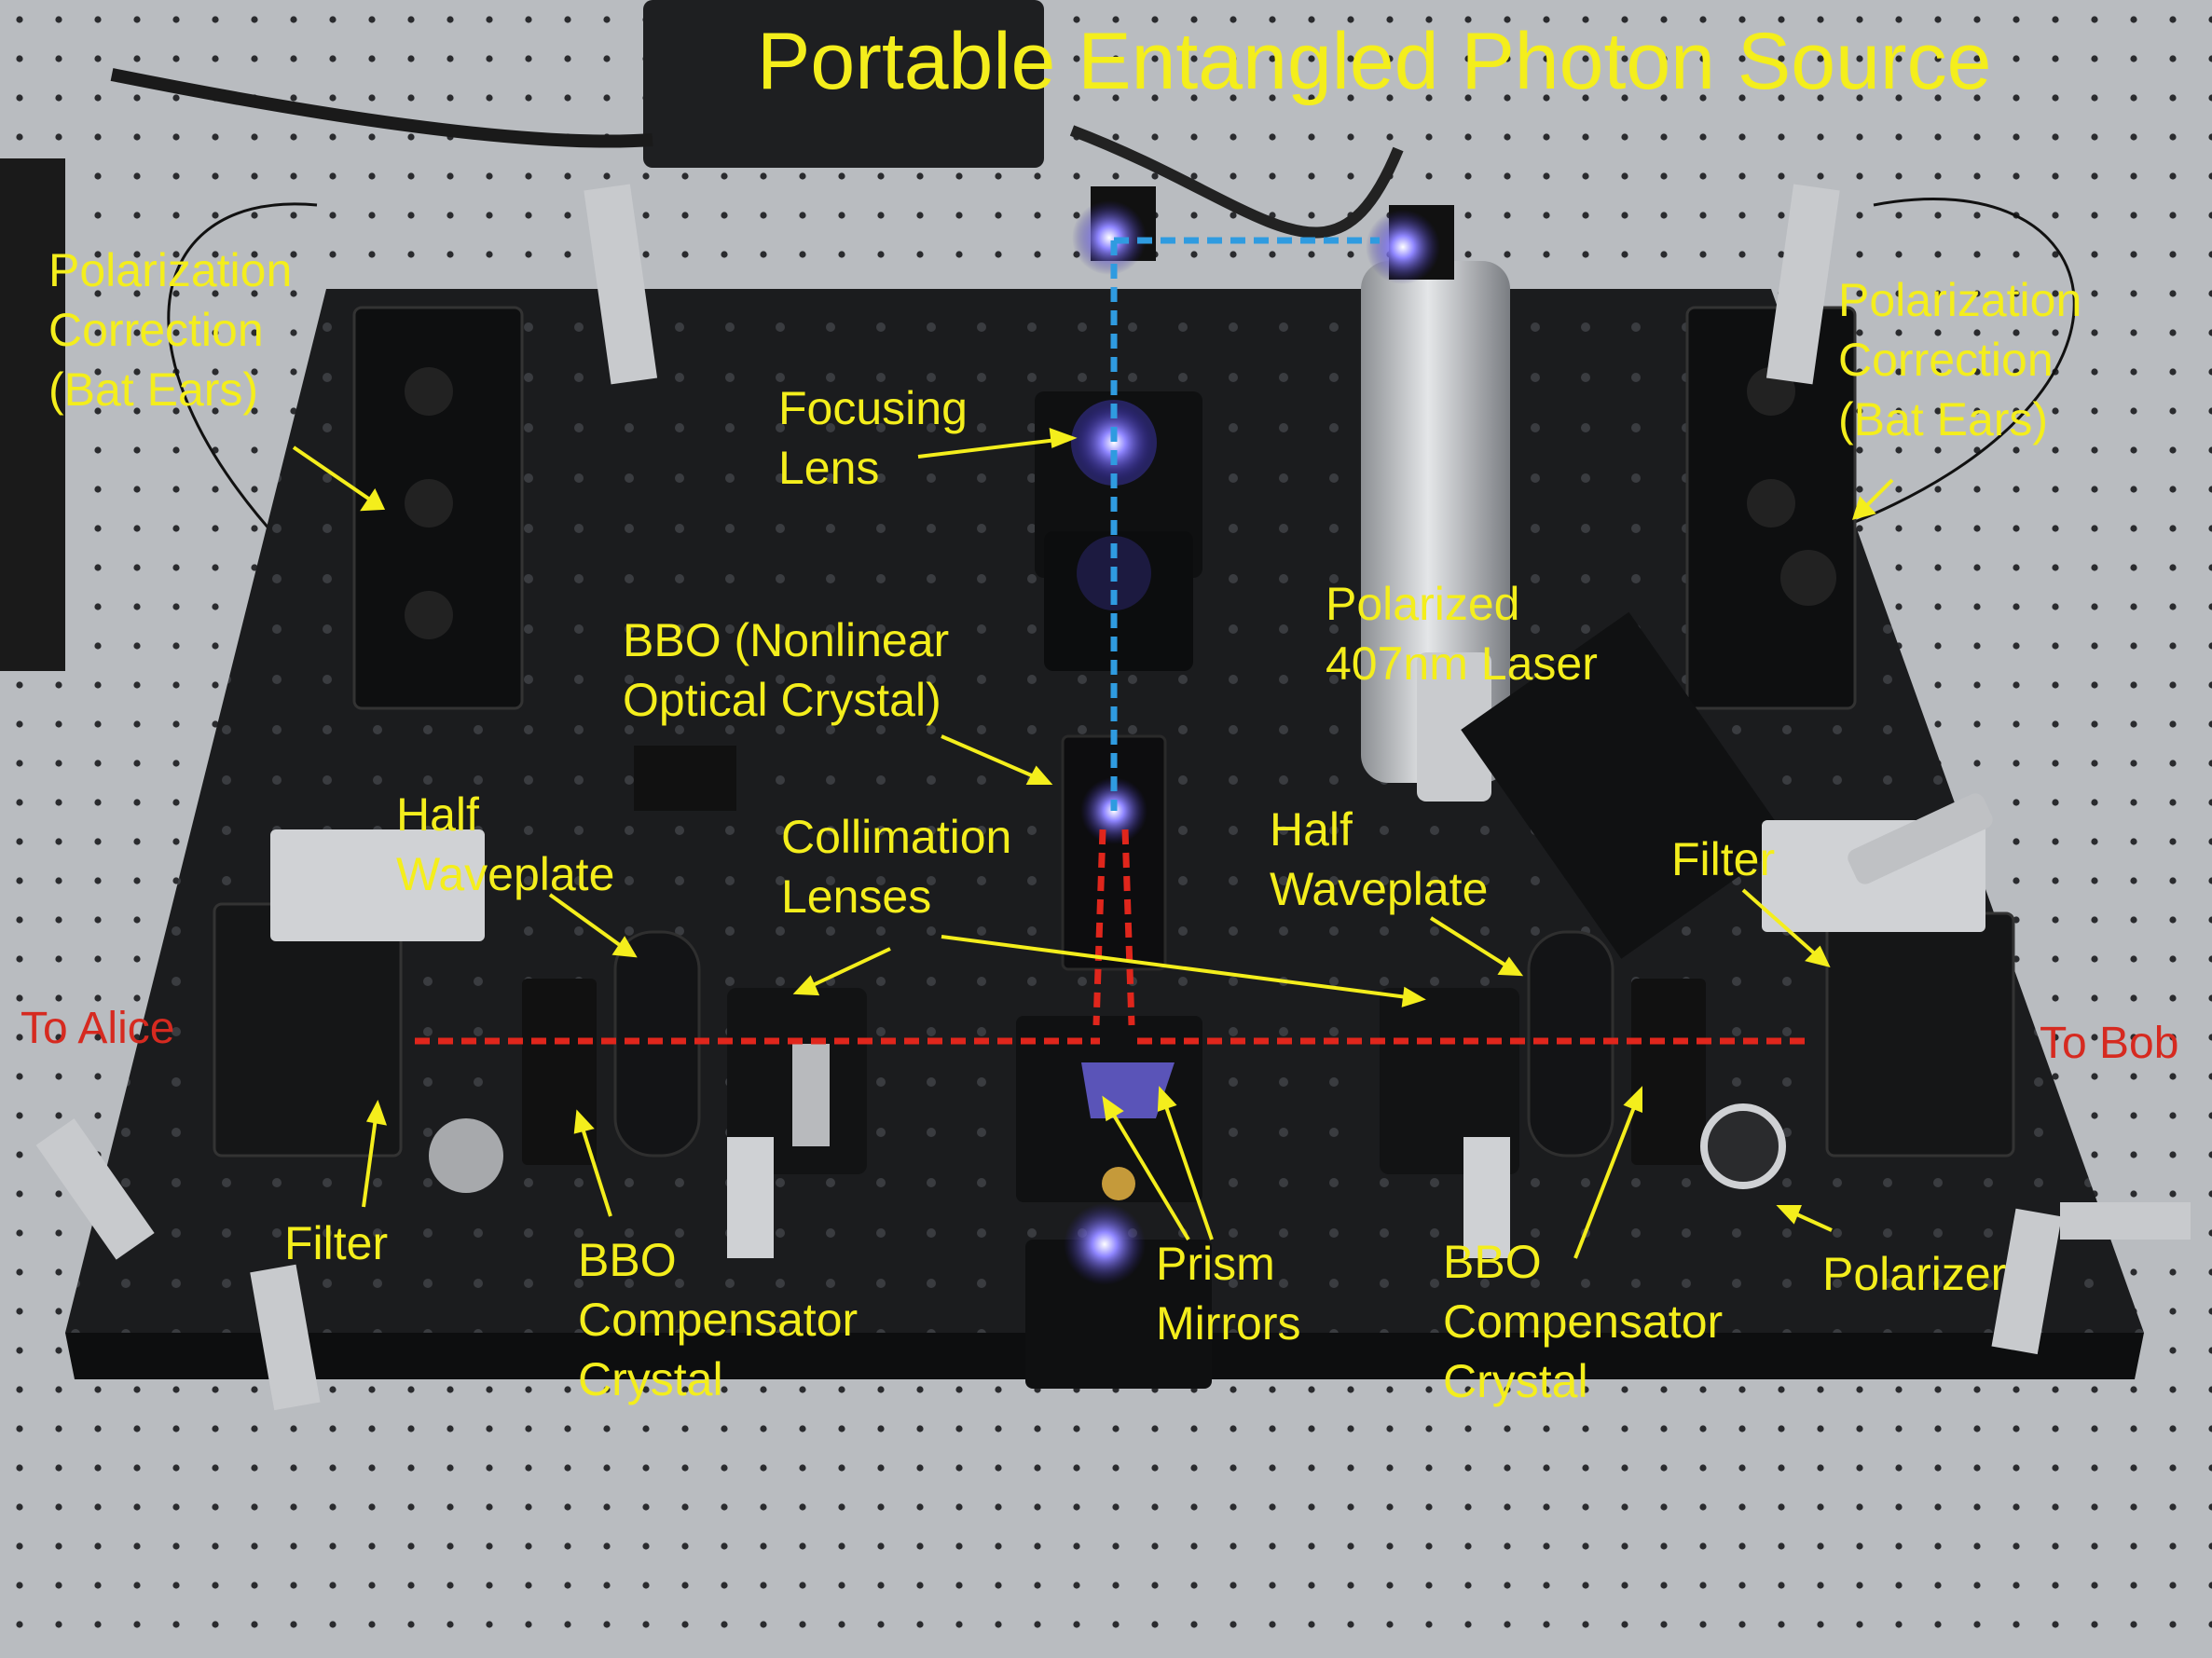 Image resolution: width=2212 pixels, height=1658 pixels. I want to click on power-supply, so click(843, 84).